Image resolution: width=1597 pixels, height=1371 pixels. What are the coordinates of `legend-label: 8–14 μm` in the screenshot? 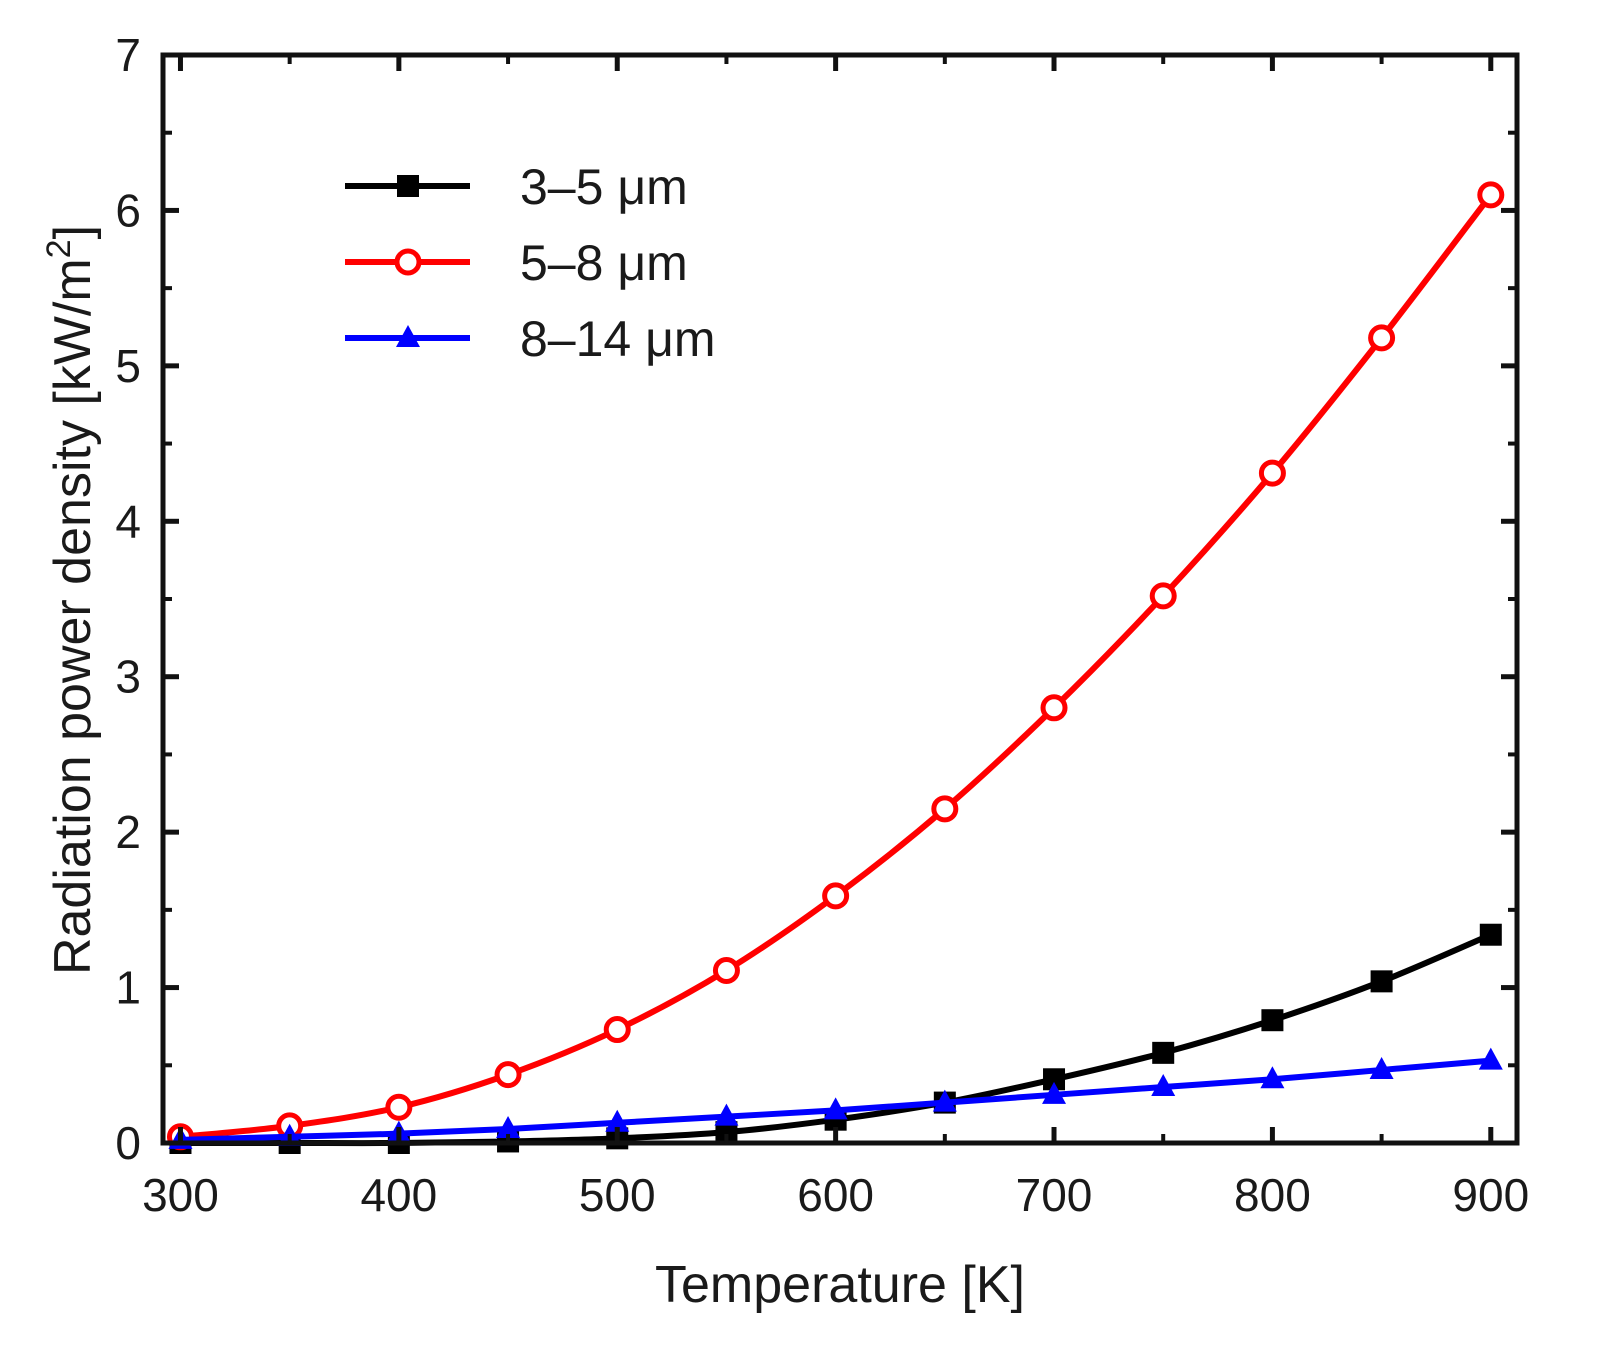 It's located at (618, 339).